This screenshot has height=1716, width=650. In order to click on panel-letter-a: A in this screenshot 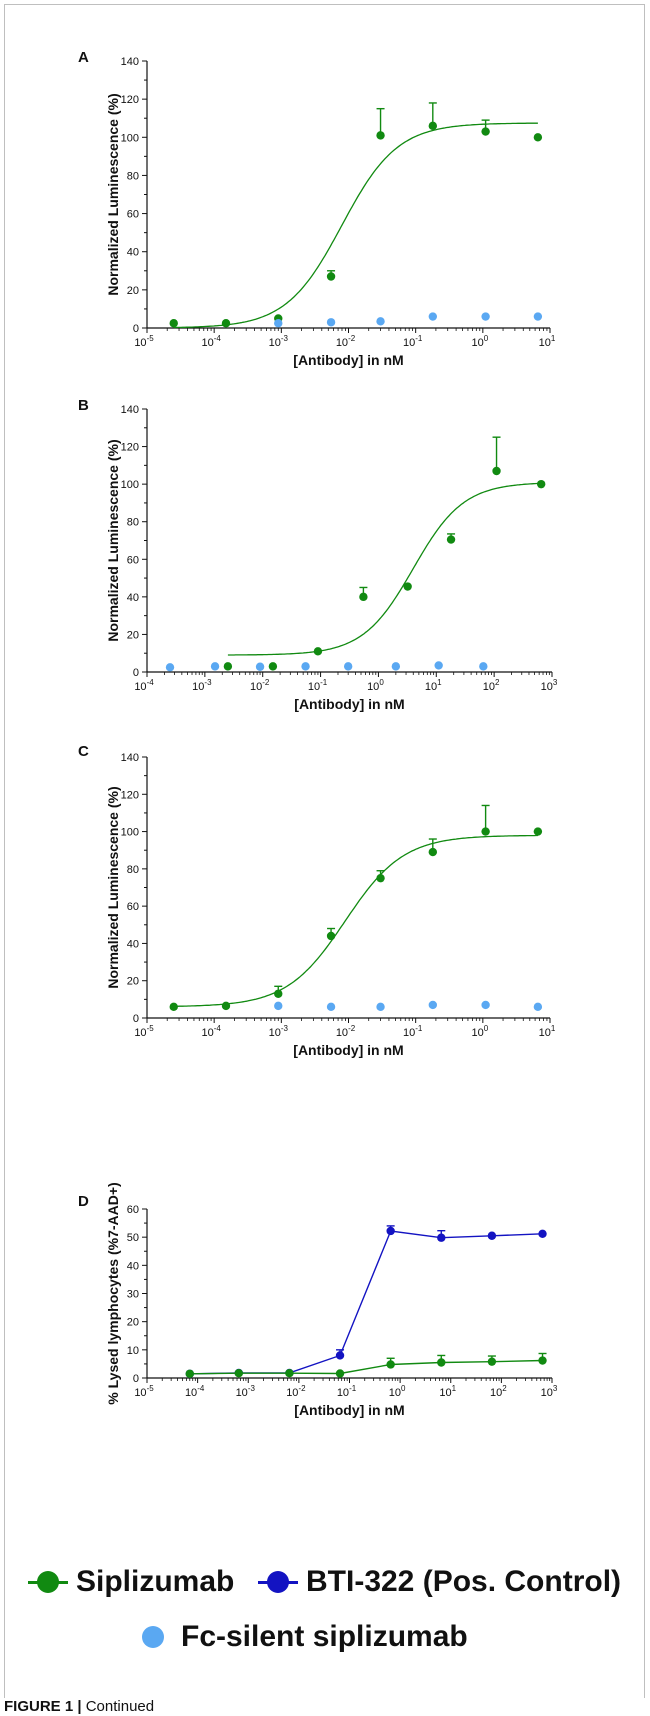, I will do `click(83, 57)`.